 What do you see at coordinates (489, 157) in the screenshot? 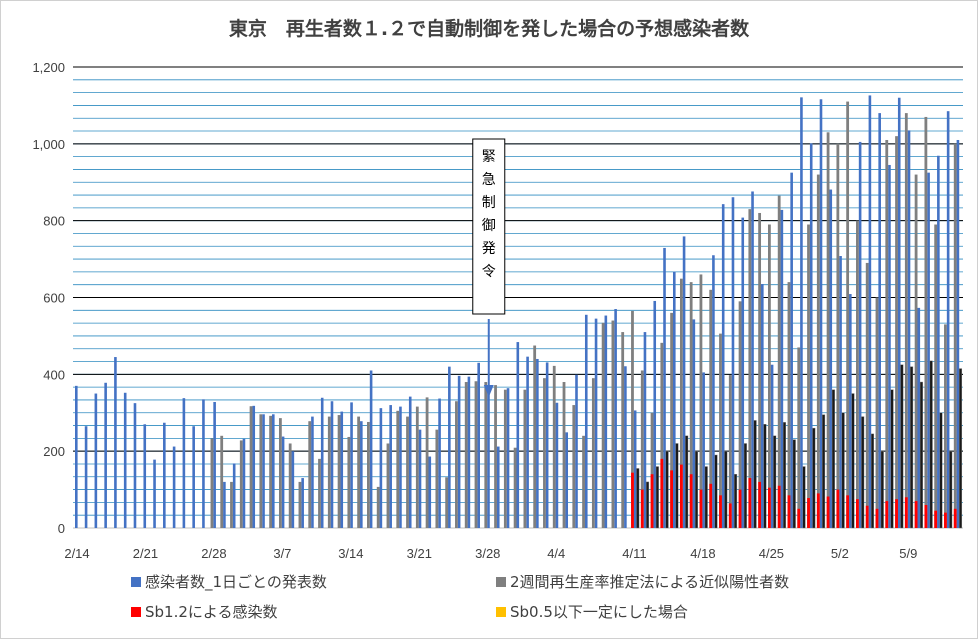
I see `annotation-char: 緊` at bounding box center [489, 157].